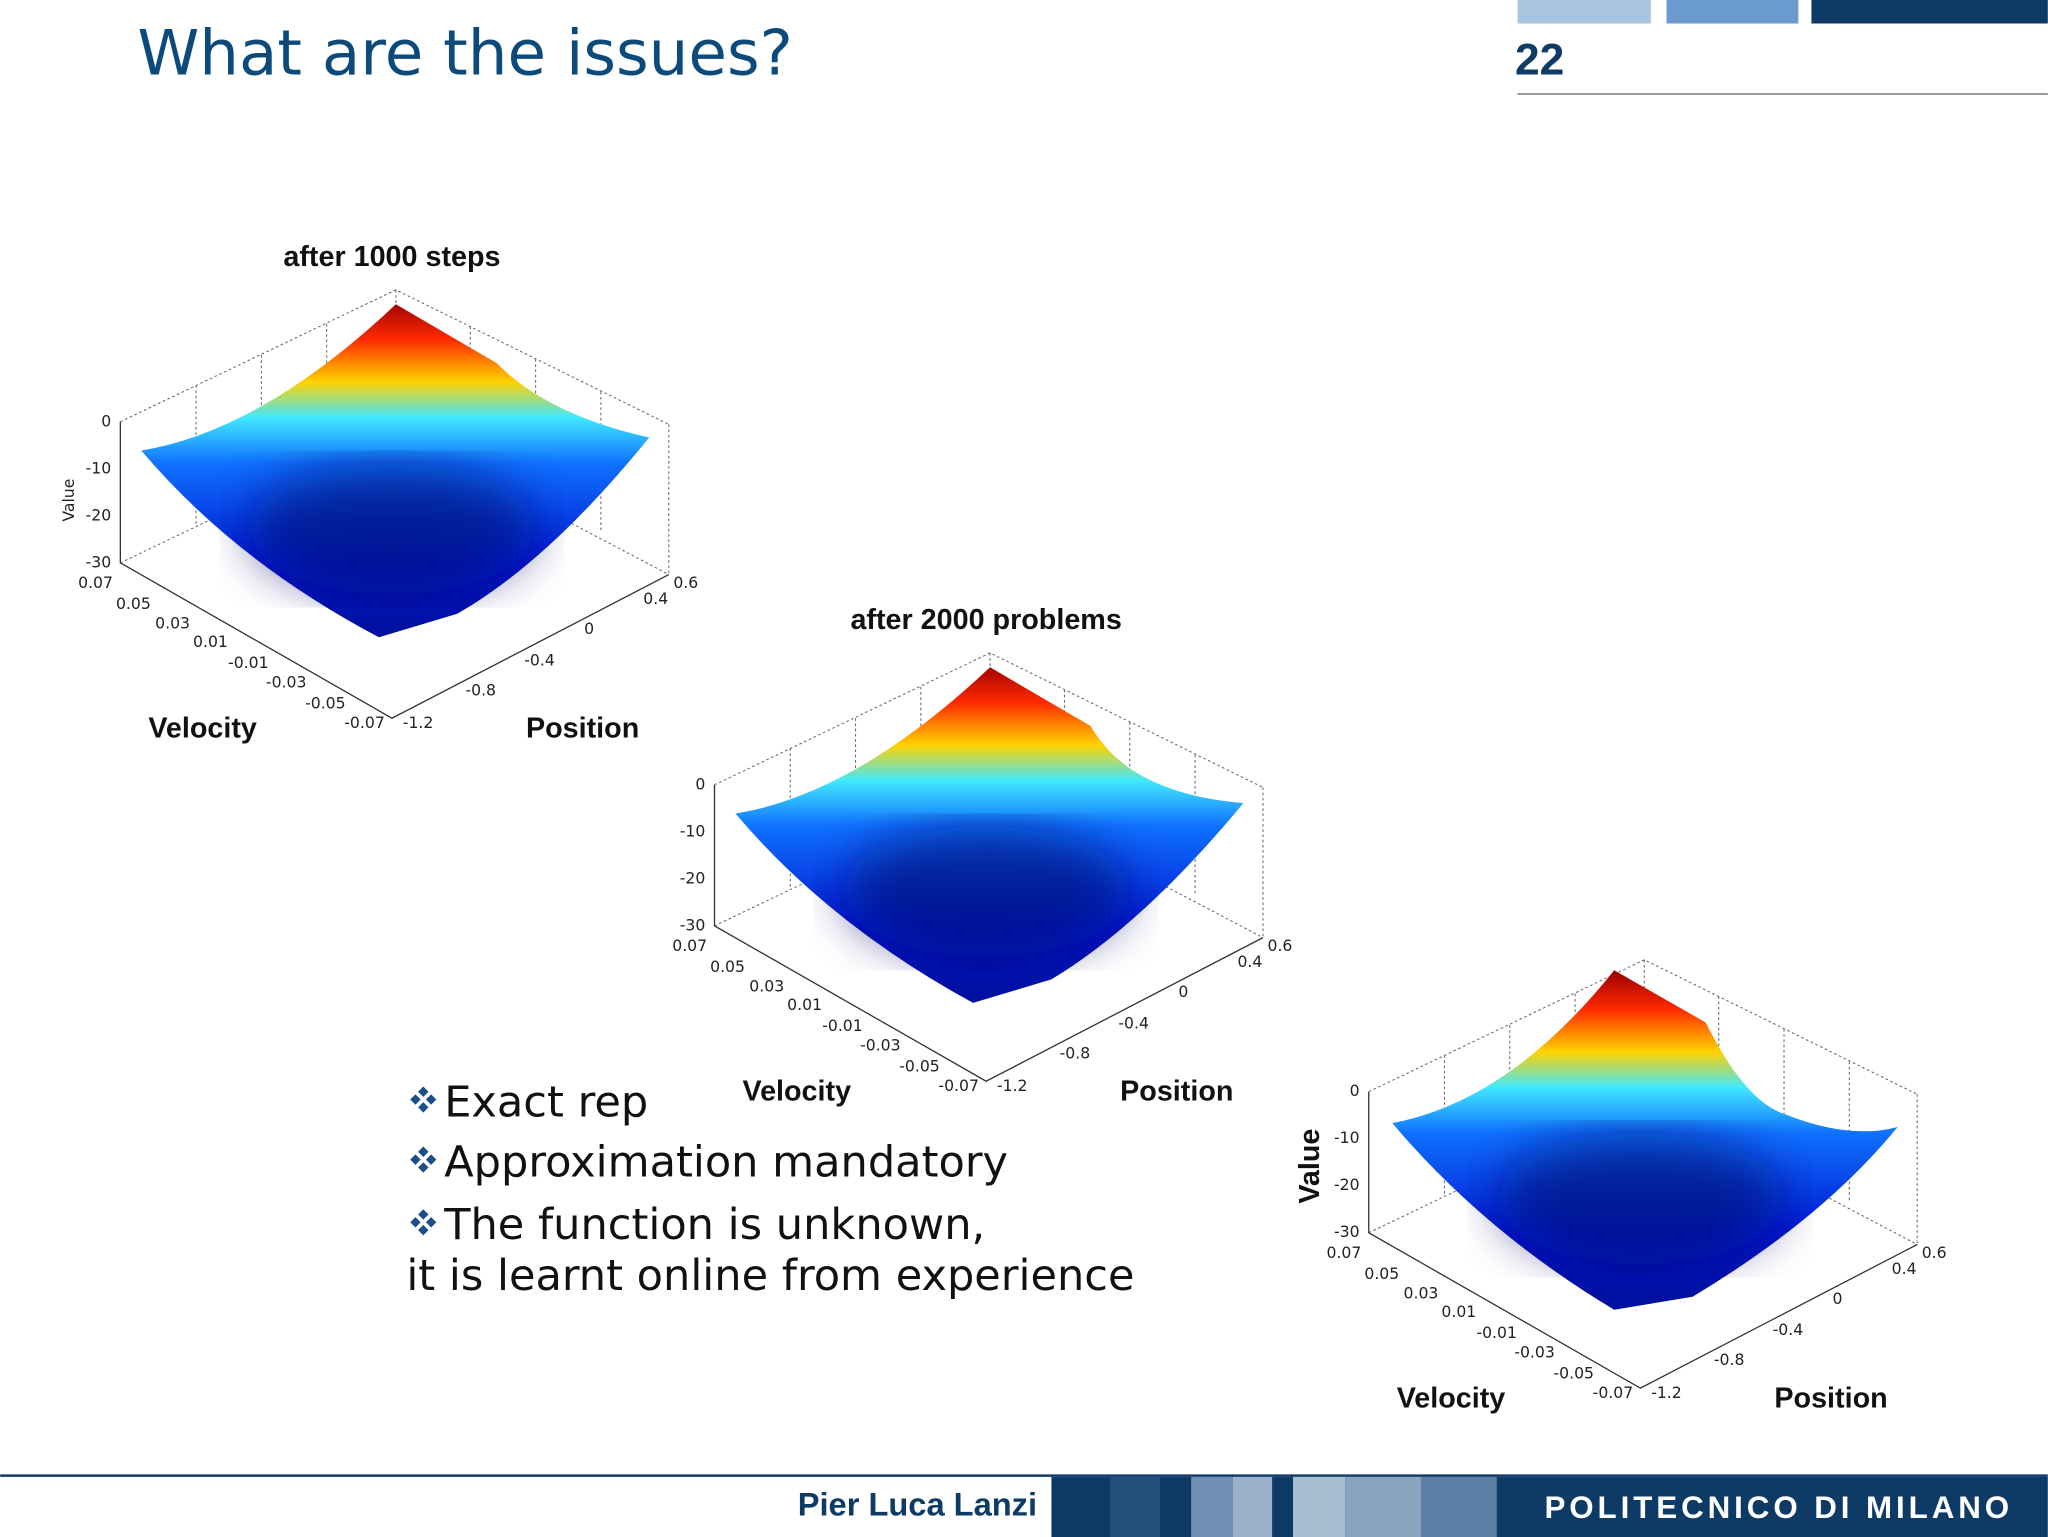 This screenshot has height=1537, width=2048. Describe the element at coordinates (1778, 1507) in the screenshot. I see `footer-institution: POLITECNICO DI MILANO` at that location.